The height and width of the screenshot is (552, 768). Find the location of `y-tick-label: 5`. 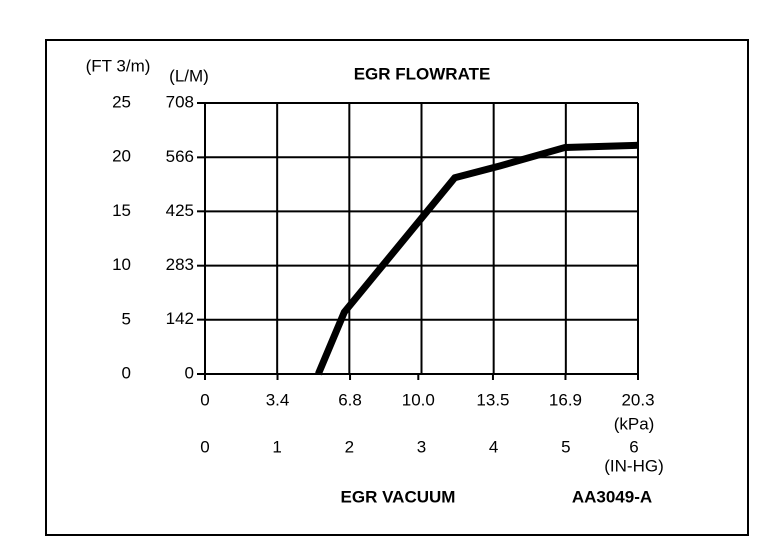

y-tick-label: 5 is located at coordinates (126, 318).